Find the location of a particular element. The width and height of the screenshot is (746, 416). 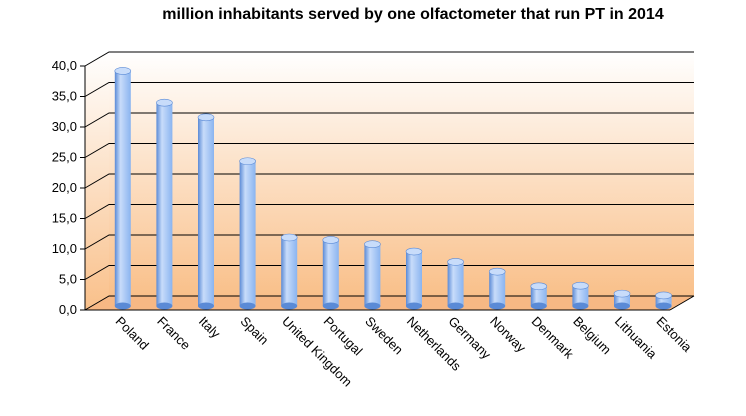

x-tick-label: France is located at coordinates (173, 333).